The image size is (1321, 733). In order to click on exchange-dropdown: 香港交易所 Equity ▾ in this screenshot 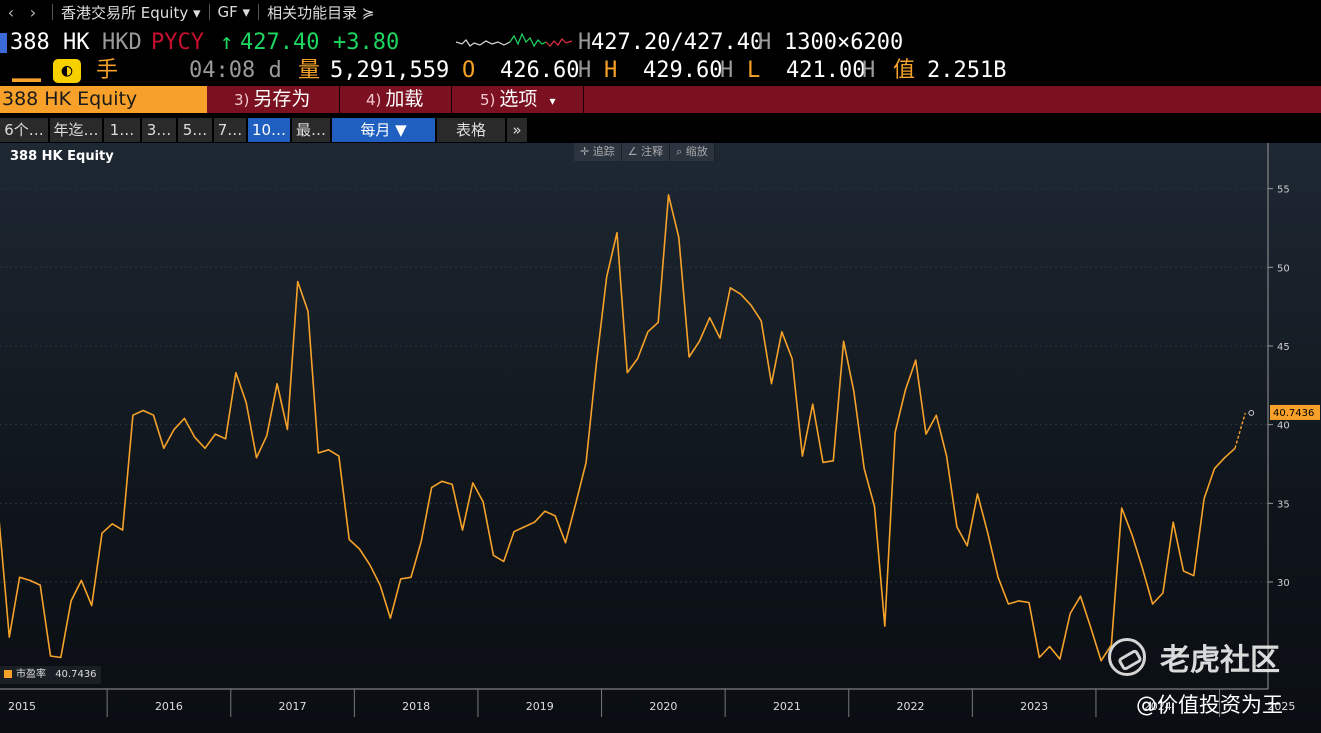, I will do `click(131, 12)`.